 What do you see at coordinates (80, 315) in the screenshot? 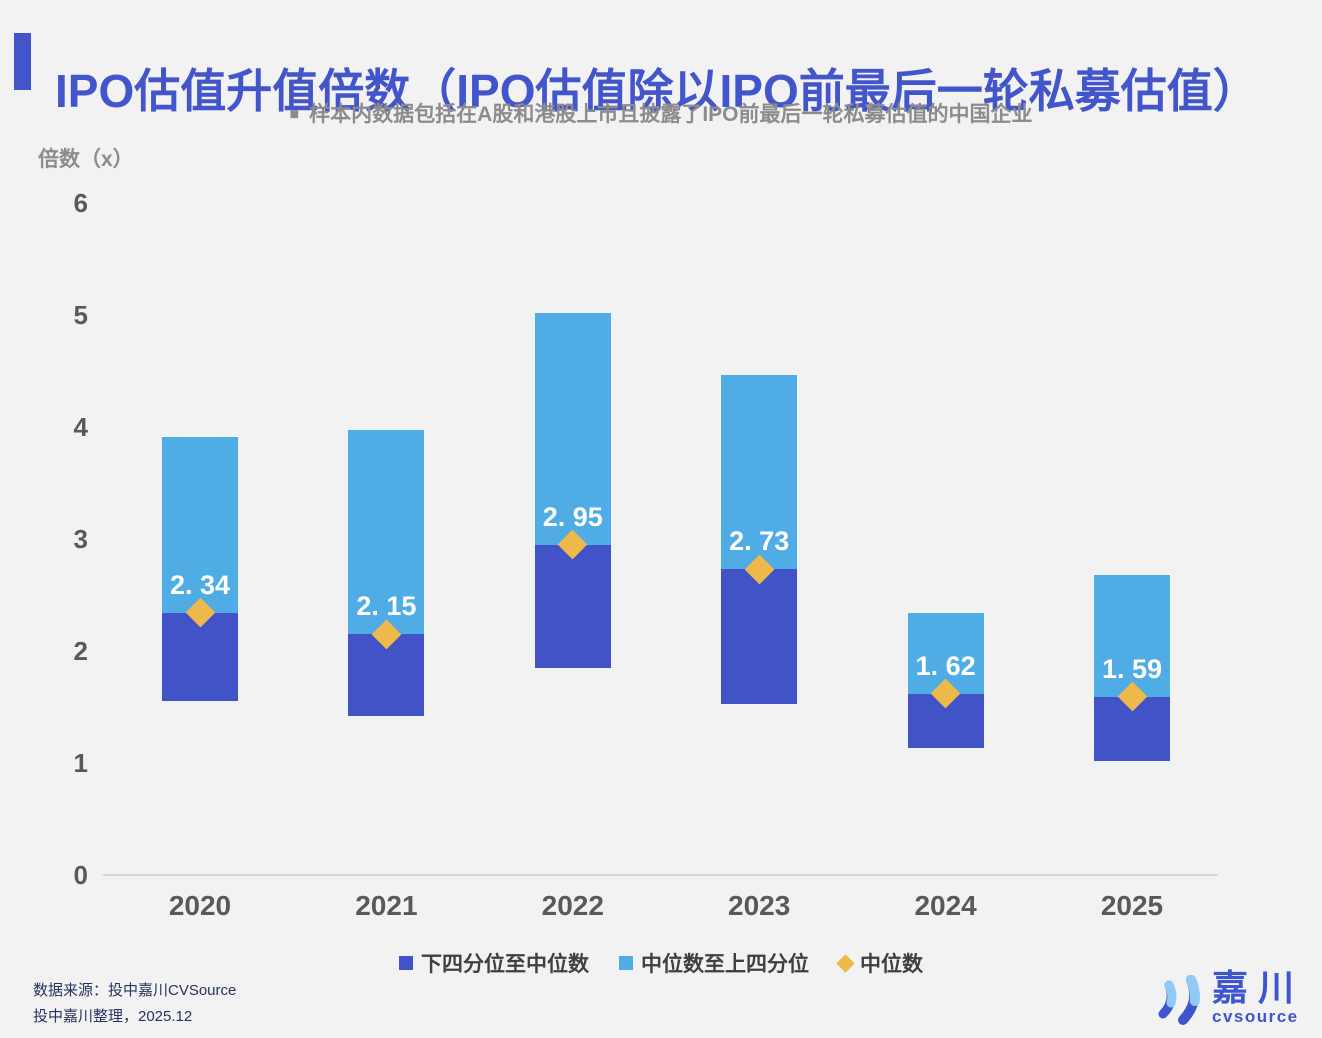
I see `y-tick-label: 5` at bounding box center [80, 315].